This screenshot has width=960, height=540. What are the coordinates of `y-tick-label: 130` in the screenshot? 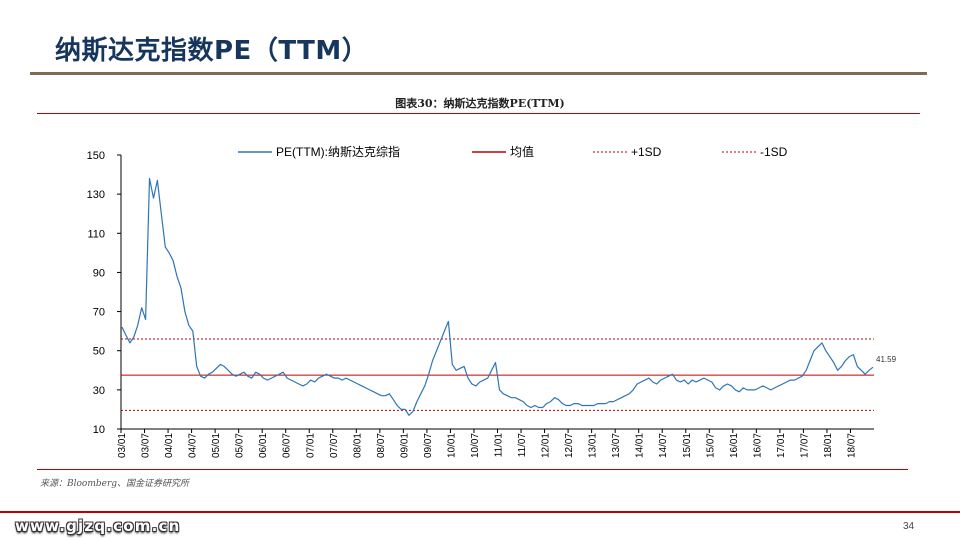 It's located at (96, 195).